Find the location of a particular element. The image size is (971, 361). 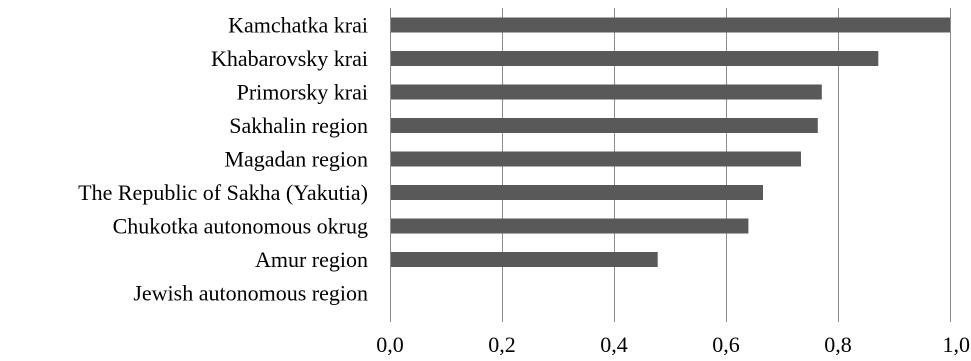

category-label-7: Amur region is located at coordinates (311, 259).